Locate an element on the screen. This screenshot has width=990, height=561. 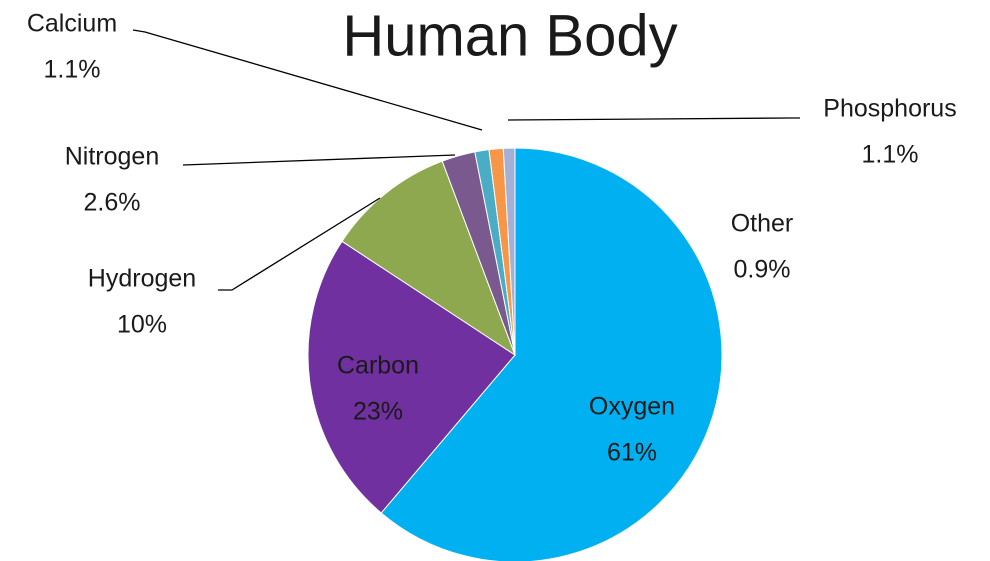
value-label: 10% is located at coordinates (142, 325).